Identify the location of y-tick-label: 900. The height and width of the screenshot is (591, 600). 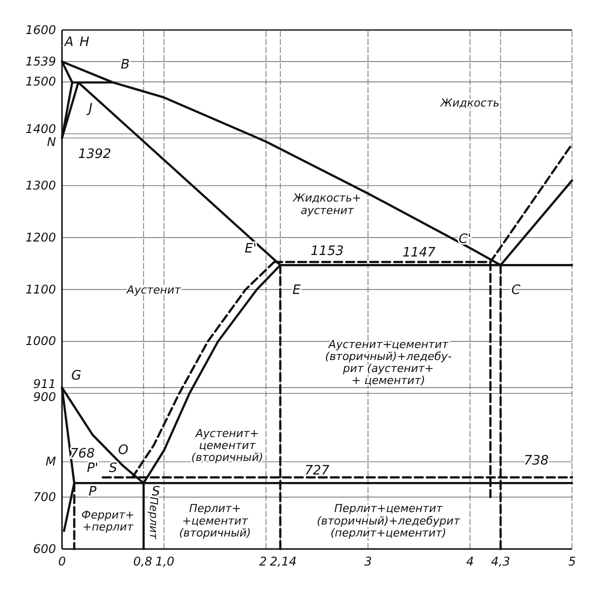
(44, 397).